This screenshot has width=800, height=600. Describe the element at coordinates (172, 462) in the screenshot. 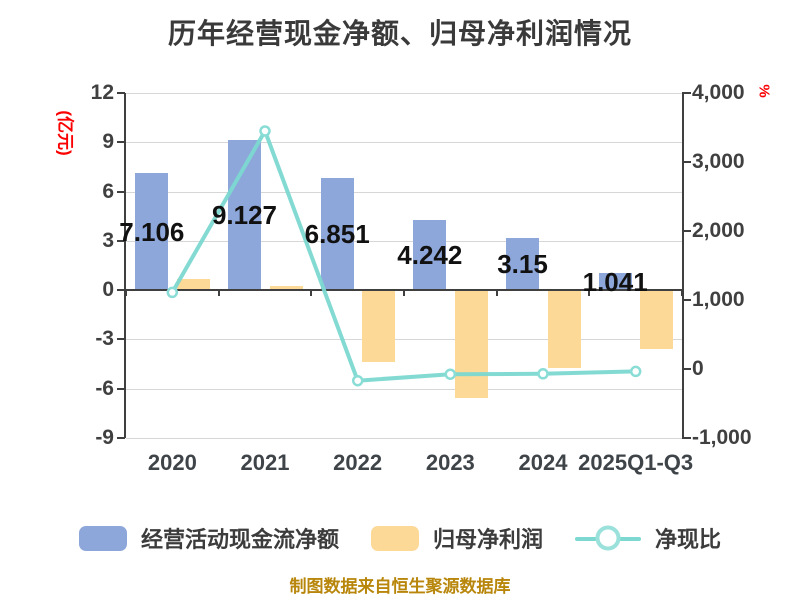

I see `x-axis-category-label: 2020` at that location.